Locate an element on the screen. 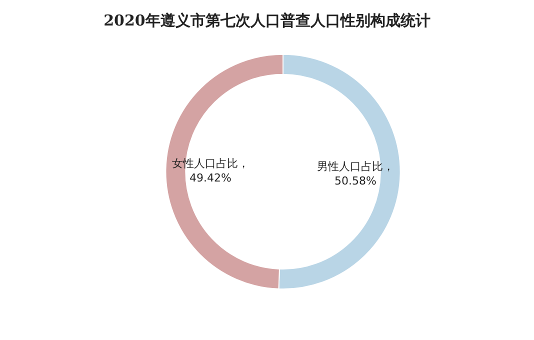 Image resolution: width=534 pixels, height=340 pixels. slice-label: 男性人口占比， 50.58% is located at coordinates (355, 174).